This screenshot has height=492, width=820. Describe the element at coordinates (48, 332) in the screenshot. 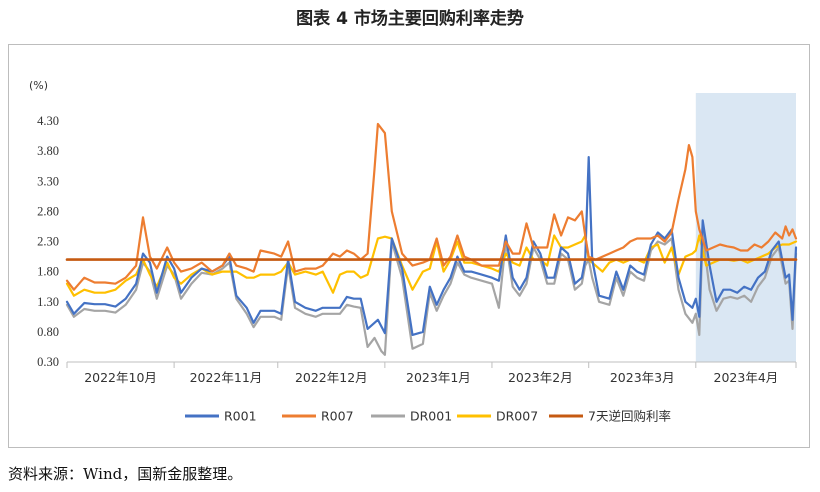

I see `y-tick-label: 0.80` at that location.